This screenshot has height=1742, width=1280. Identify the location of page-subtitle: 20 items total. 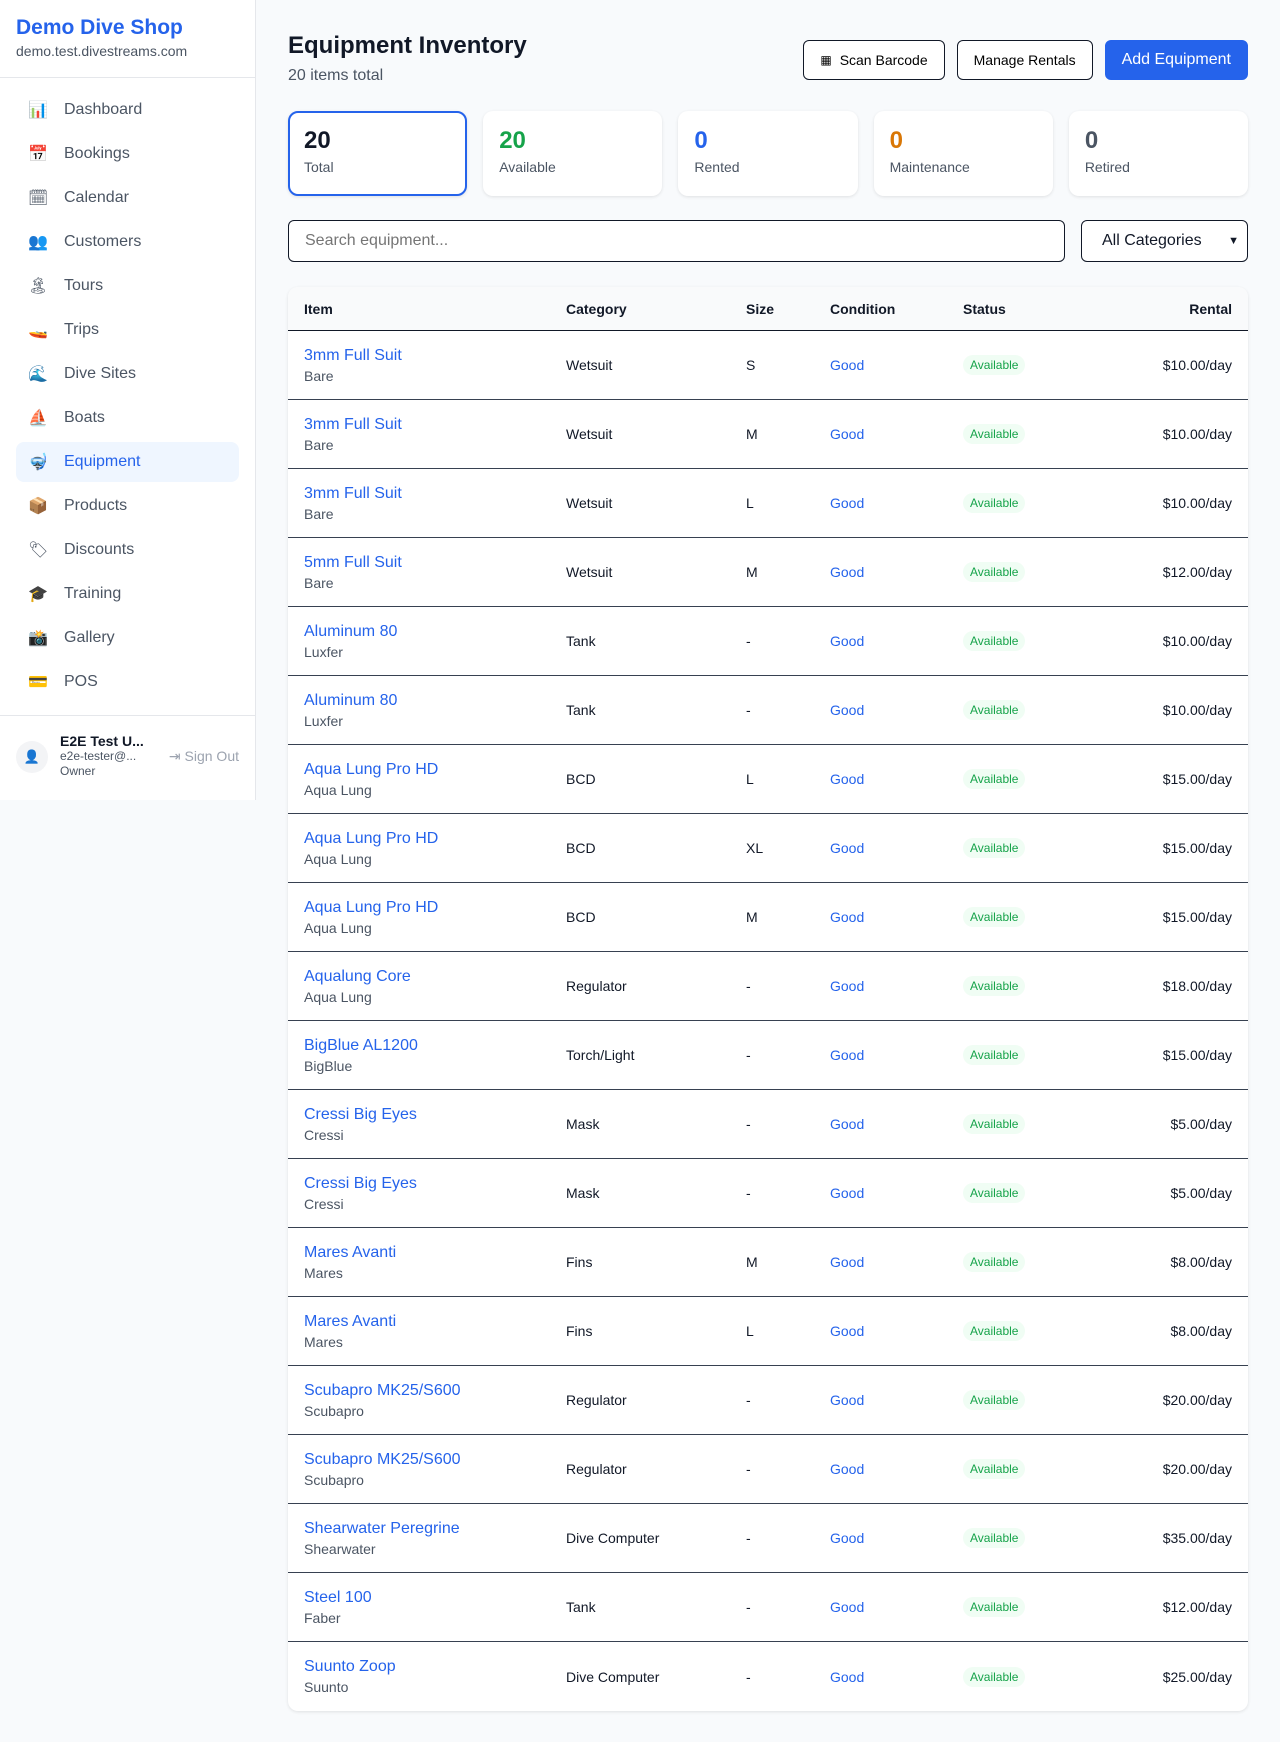
(336, 75).